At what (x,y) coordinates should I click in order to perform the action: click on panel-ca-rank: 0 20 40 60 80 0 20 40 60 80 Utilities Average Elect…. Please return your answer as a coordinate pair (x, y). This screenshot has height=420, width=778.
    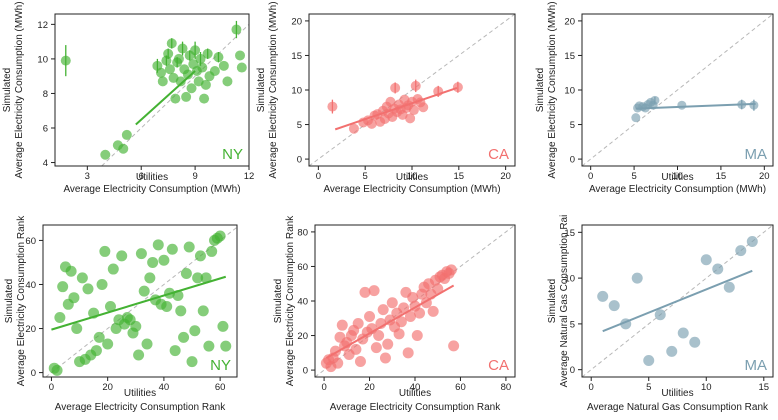
    Looking at the image, I should click on (394, 314).